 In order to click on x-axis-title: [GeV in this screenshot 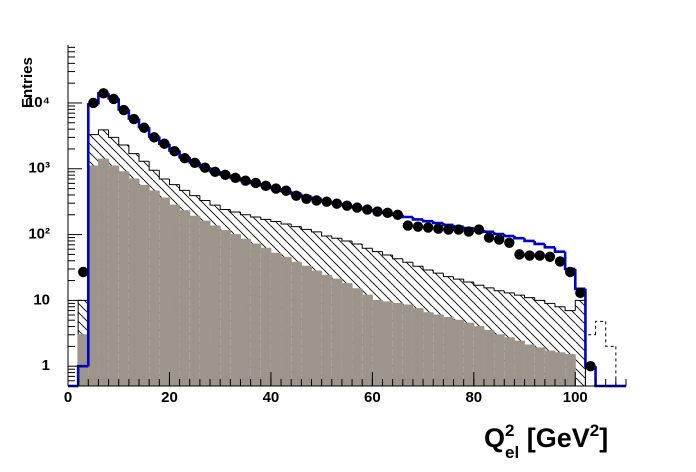, I will do `click(554, 438)`.